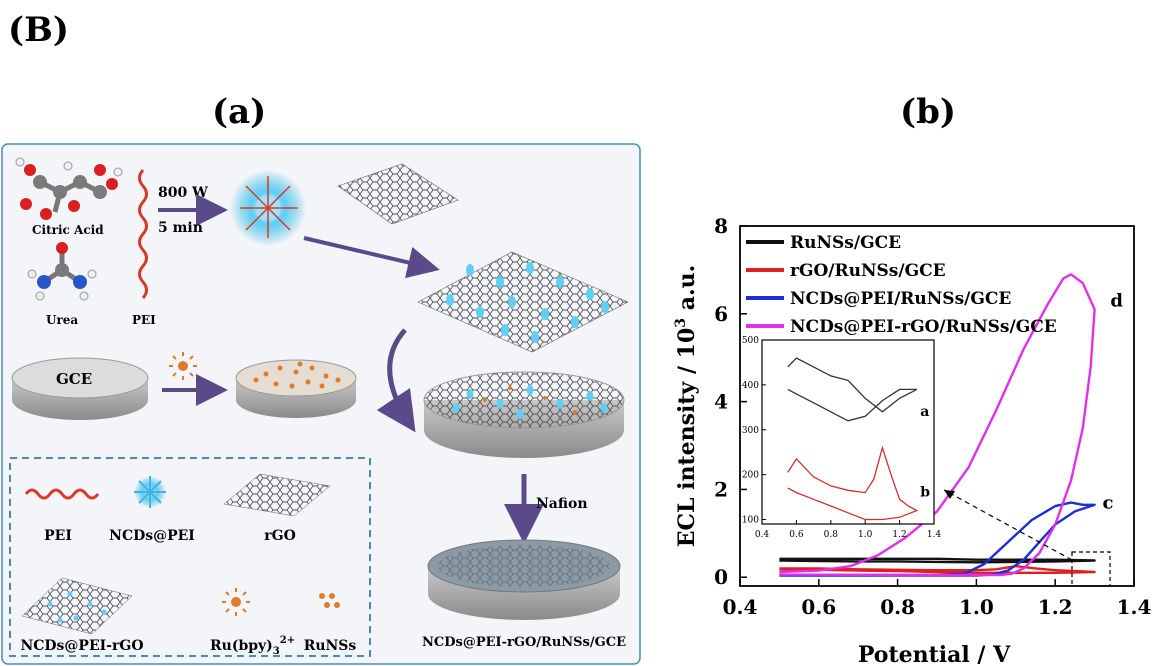  I want to click on legend-entry: RuNSs/GCE, so click(845, 243).